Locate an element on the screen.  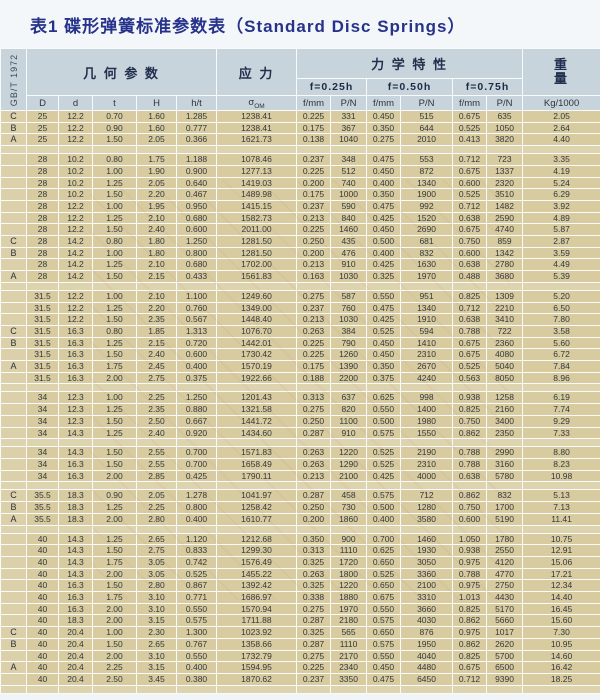
table-cell: 0.777 is located at coordinates (196, 128).